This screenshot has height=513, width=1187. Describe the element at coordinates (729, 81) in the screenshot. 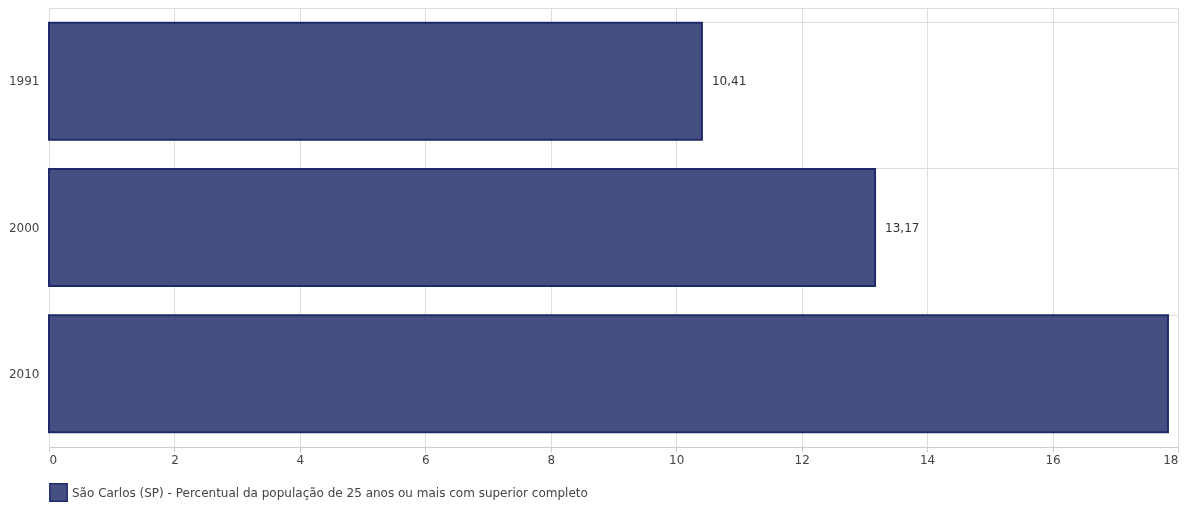

I see `text: 10,41` at that location.